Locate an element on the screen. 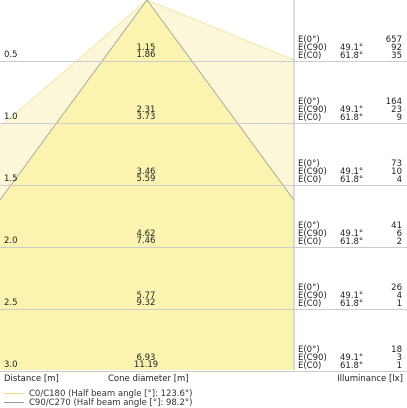 This screenshot has height=408, width=407. distance-label: 0.5 is located at coordinates (11, 55).